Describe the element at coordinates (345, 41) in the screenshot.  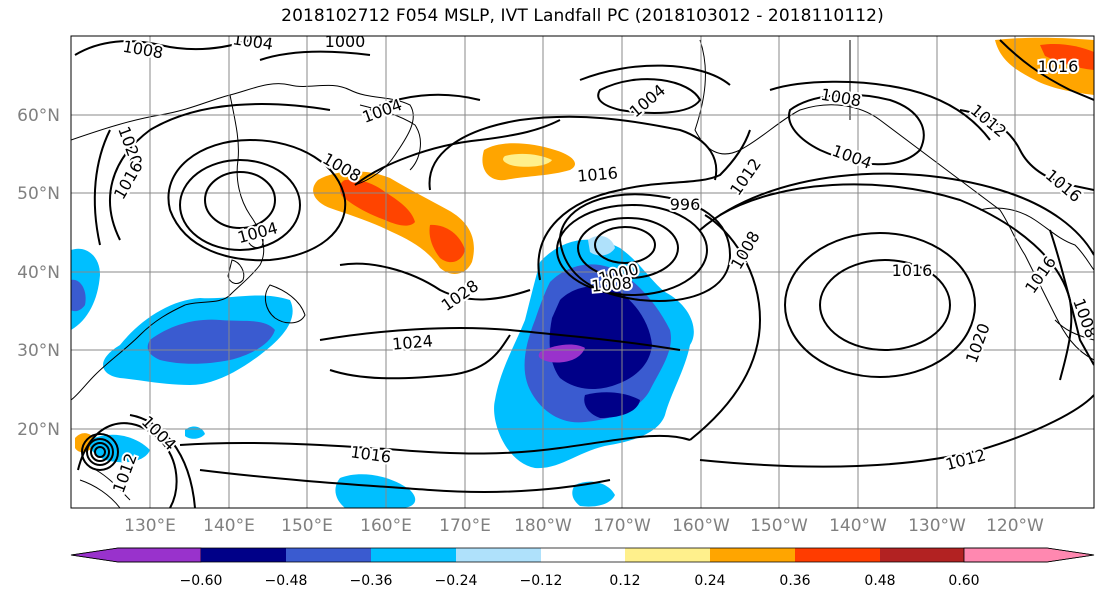
I see `contour-label: 1000` at that location.